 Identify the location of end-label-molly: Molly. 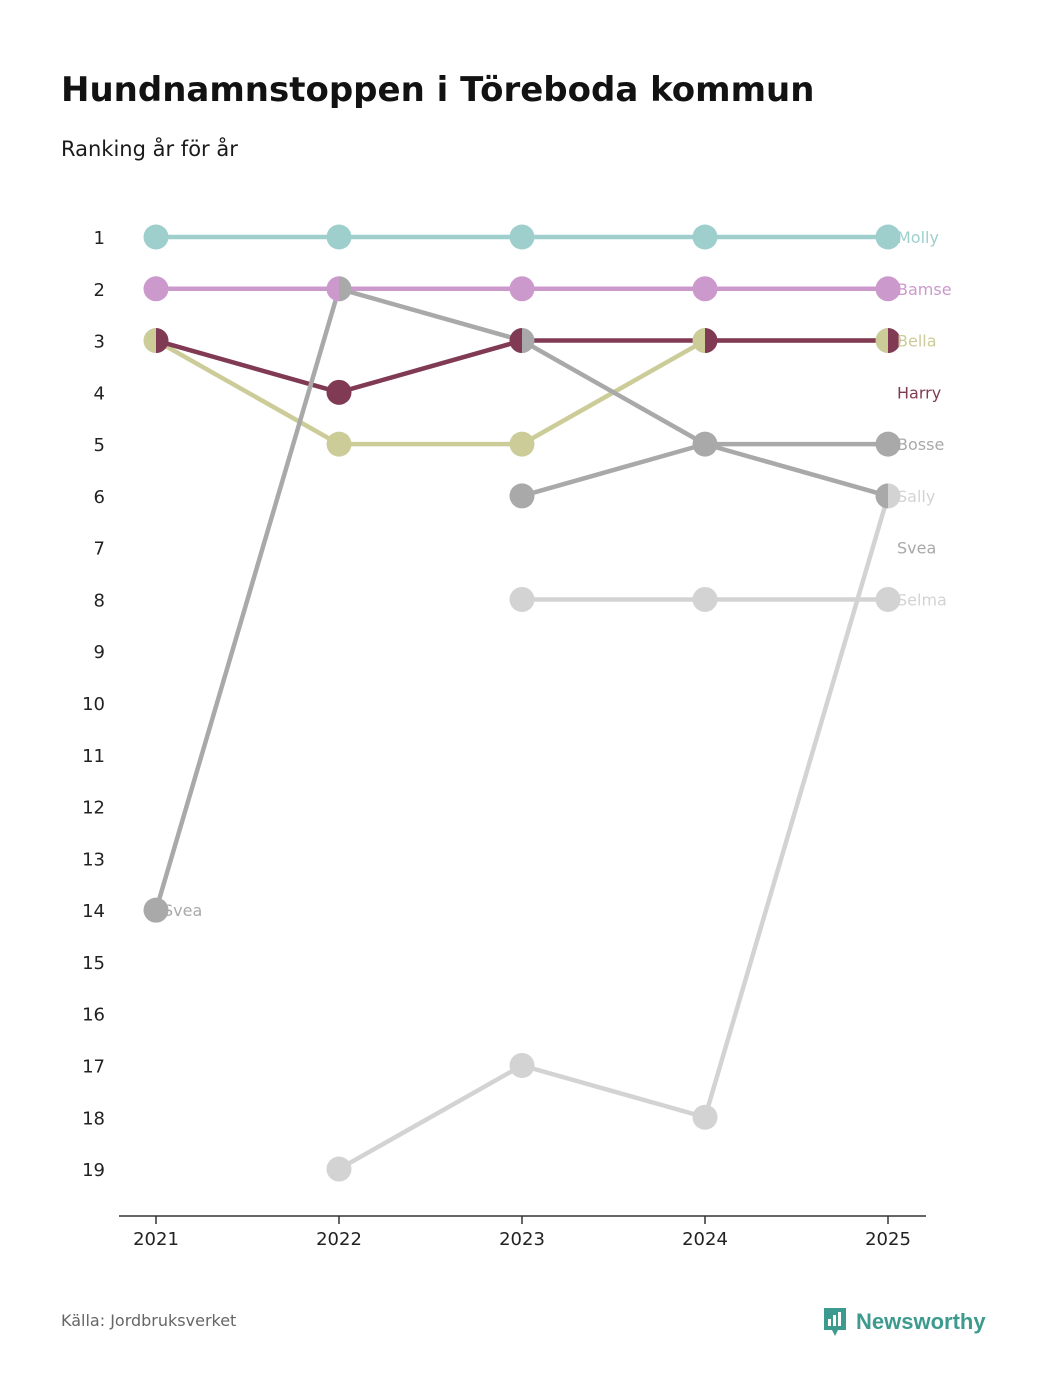
(918, 237).